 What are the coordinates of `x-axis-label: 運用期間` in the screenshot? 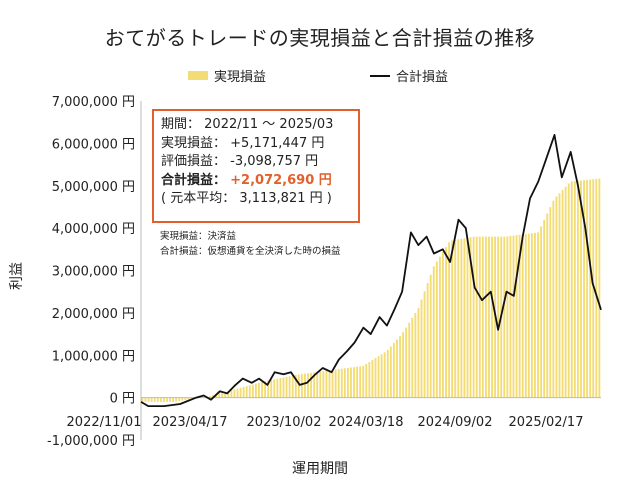 It's located at (320, 469).